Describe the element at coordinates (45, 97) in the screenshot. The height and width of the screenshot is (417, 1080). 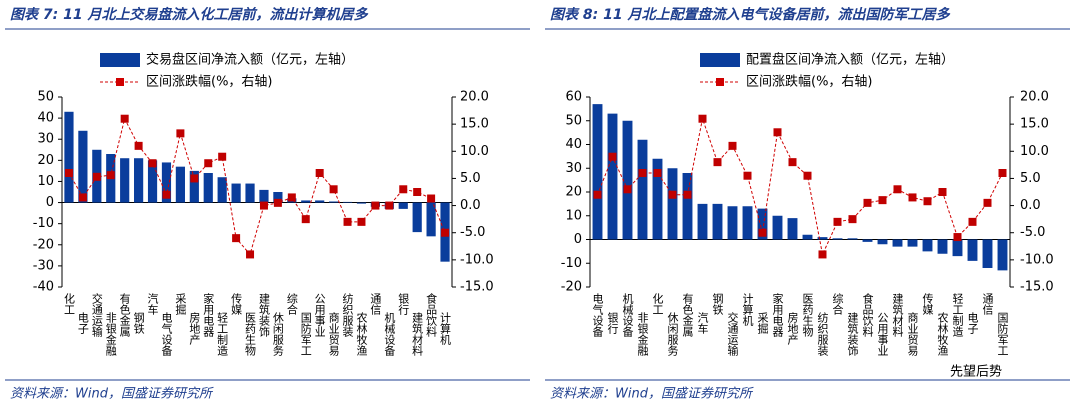
I see `y-tick-label: 50` at that location.